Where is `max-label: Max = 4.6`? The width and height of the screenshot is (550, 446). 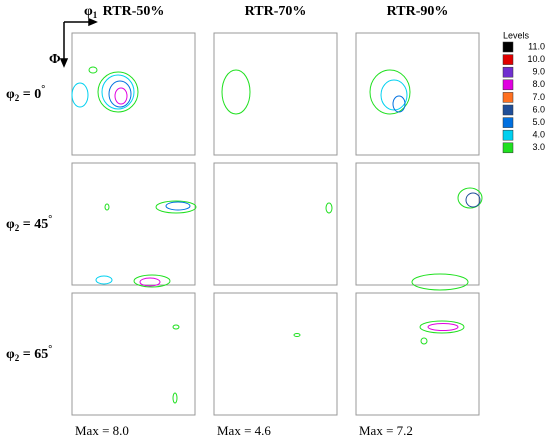
max-label: Max = 4.6 is located at coordinates (244, 430).